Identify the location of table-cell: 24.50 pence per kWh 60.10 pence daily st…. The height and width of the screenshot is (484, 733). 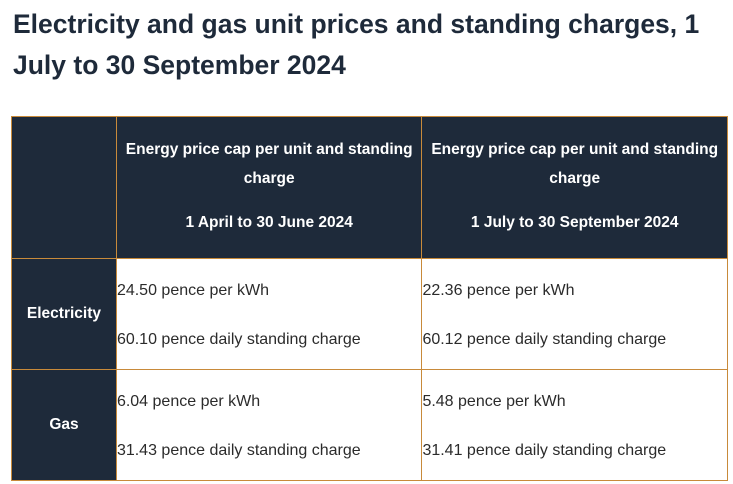
(269, 314).